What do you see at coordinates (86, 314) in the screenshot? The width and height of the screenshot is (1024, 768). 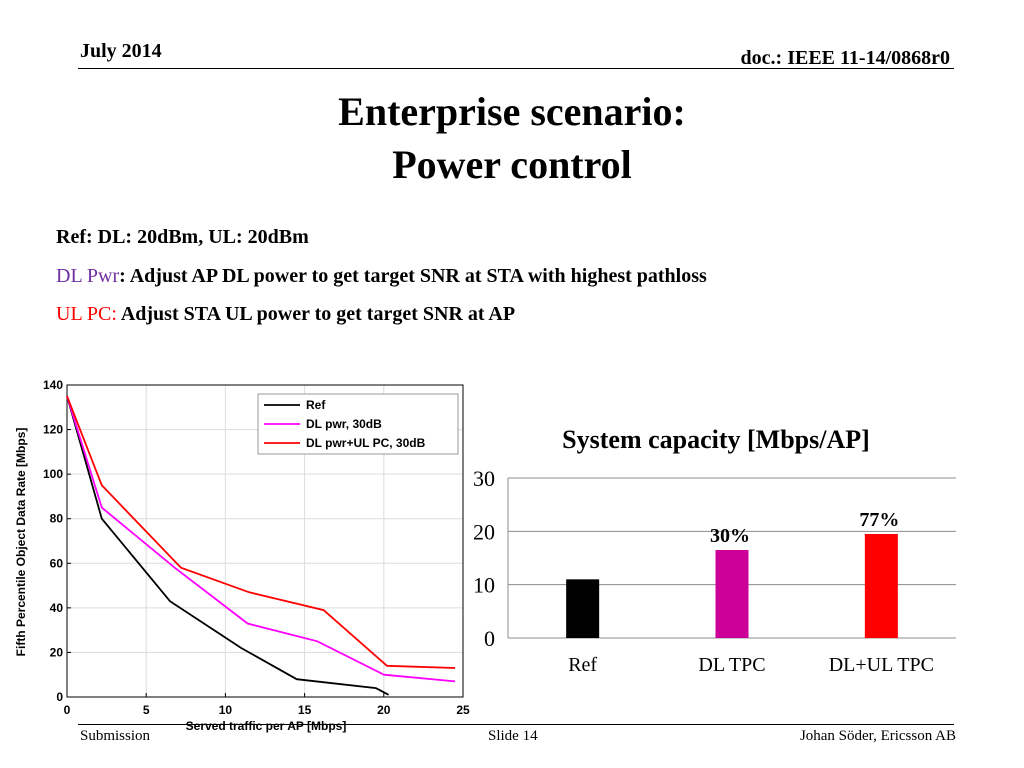 I see `bullet-ul-label: UL PC:` at bounding box center [86, 314].